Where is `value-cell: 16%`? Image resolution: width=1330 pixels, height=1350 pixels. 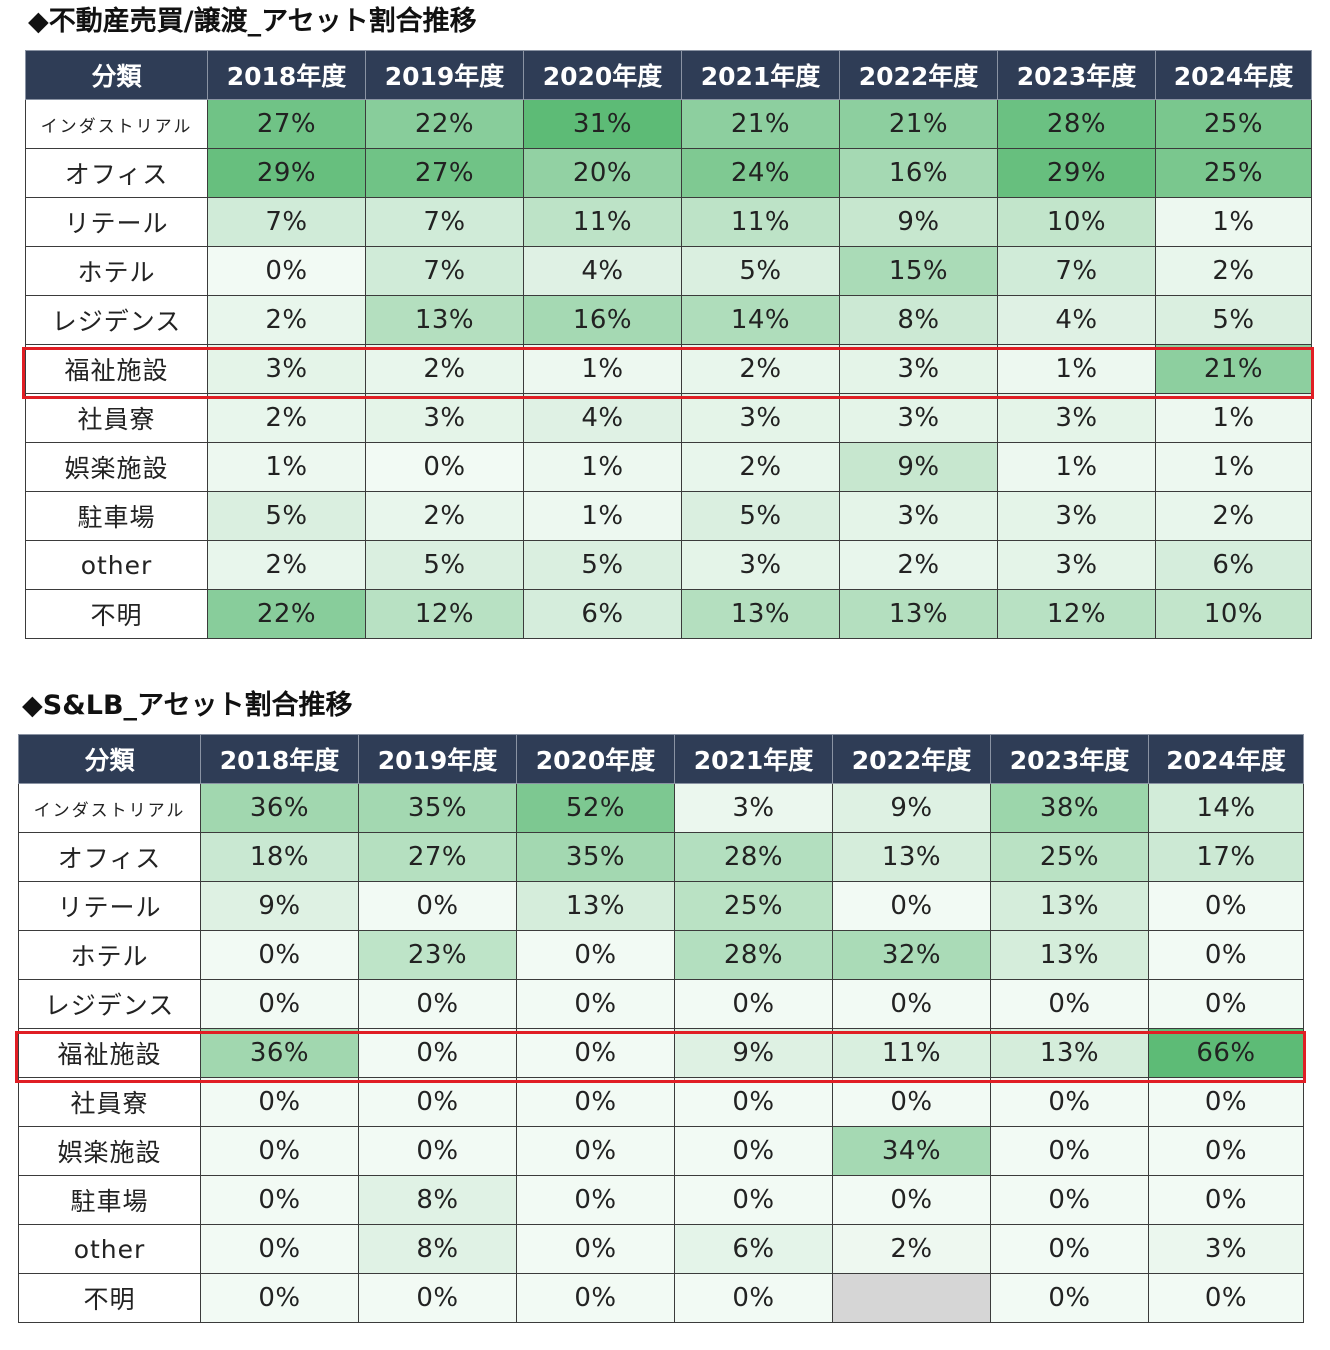
value-cell: 16% is located at coordinates (918, 173).